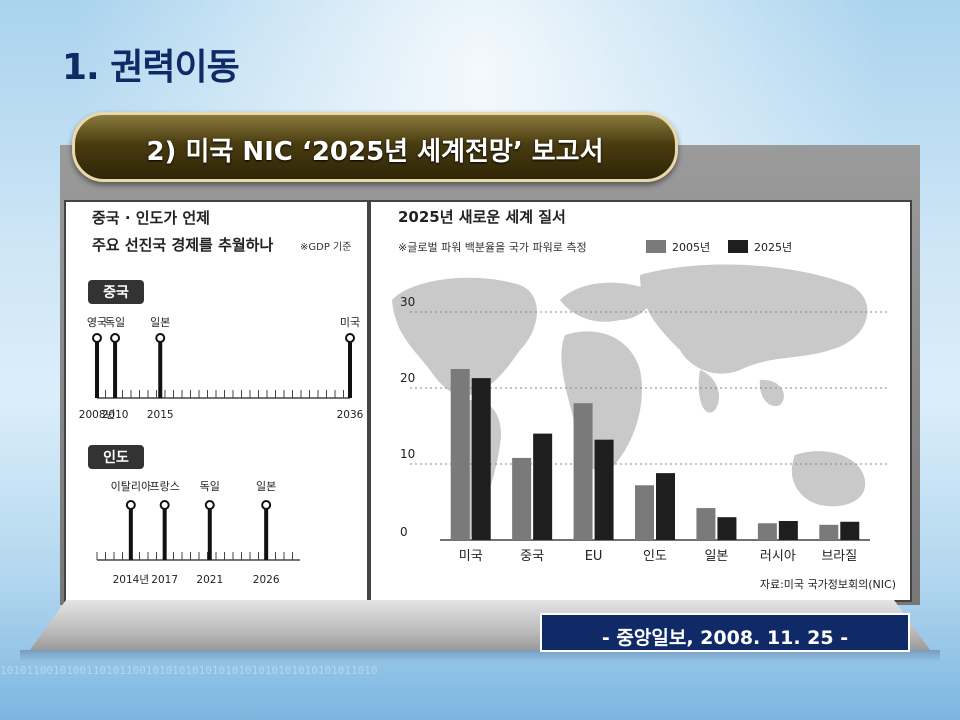 The image size is (960, 720). I want to click on legend-label: 2025년, so click(773, 247).